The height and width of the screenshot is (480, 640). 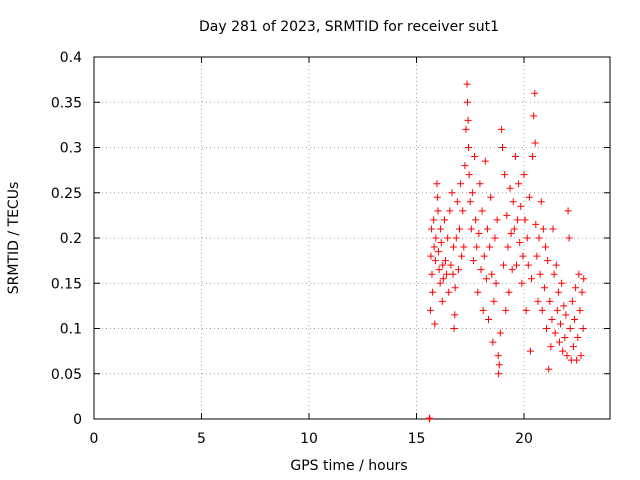 I want to click on x-tick-label: 5, so click(x=201, y=439).